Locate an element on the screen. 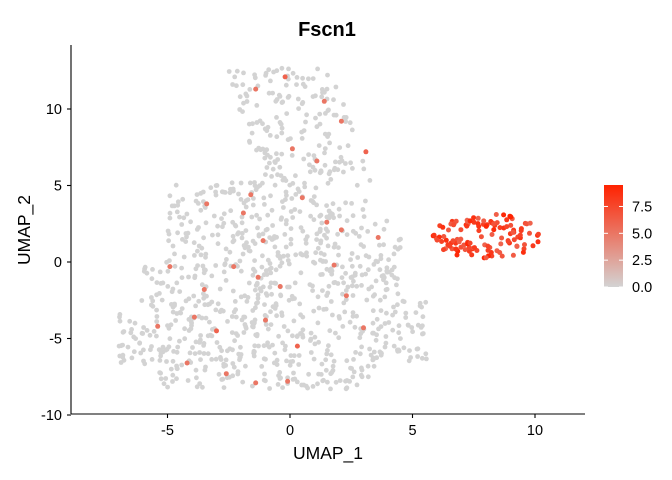 This screenshot has height=480, width=672. colorbar-label: 0.0 is located at coordinates (642, 288).